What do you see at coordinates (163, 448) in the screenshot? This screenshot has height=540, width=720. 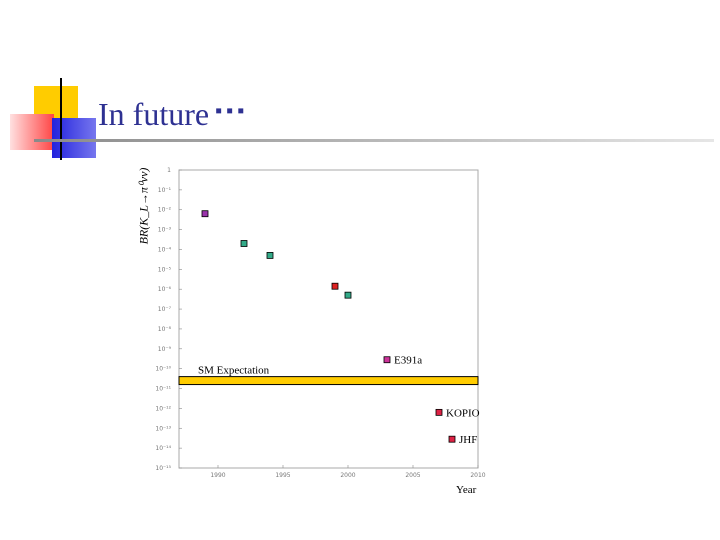 I see `y-tick-label: 10⁻¹⁴` at bounding box center [163, 448].